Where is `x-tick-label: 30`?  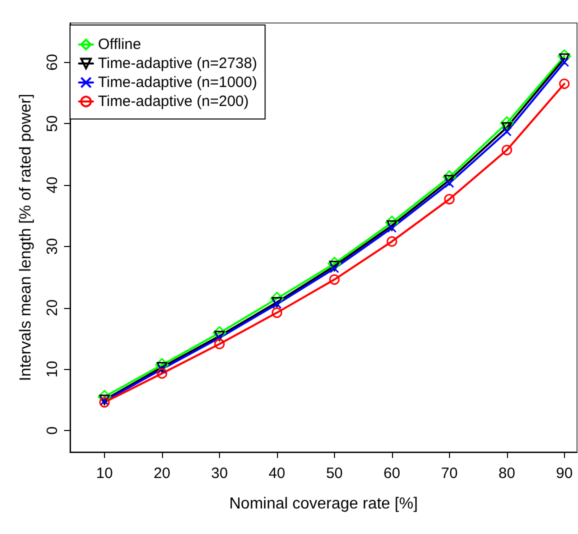
x-tick-label: 30 is located at coordinates (219, 473).